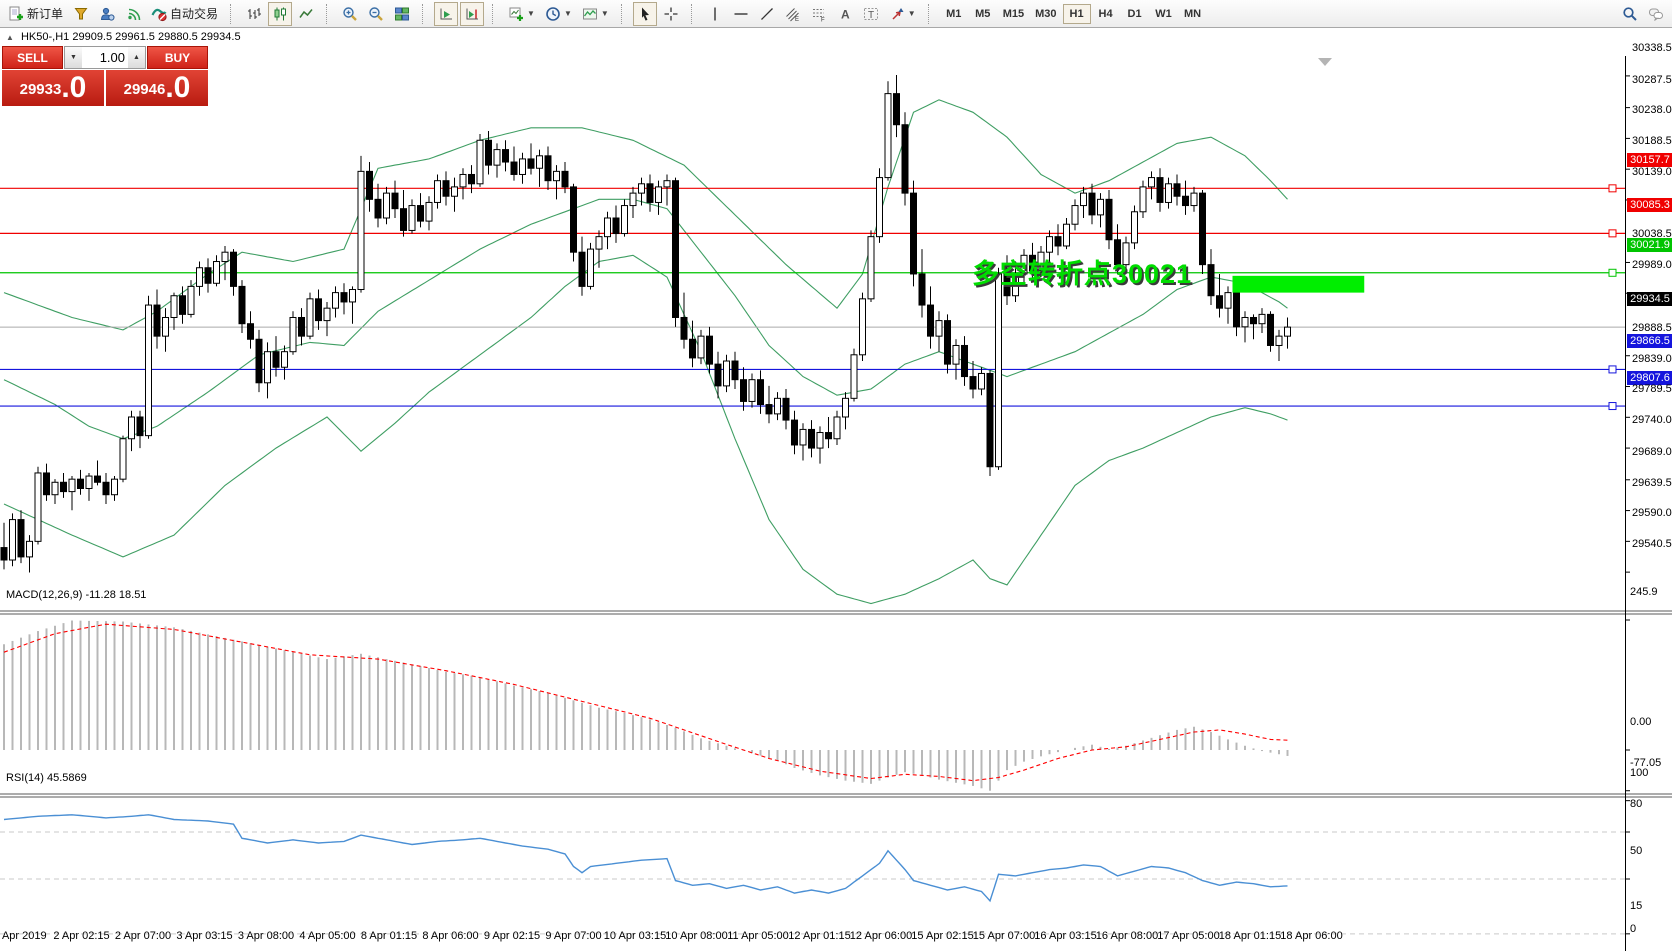 The height and width of the screenshot is (951, 1672). Describe the element at coordinates (1046, 13) in the screenshot. I see `timeframe-M30: M30` at that location.